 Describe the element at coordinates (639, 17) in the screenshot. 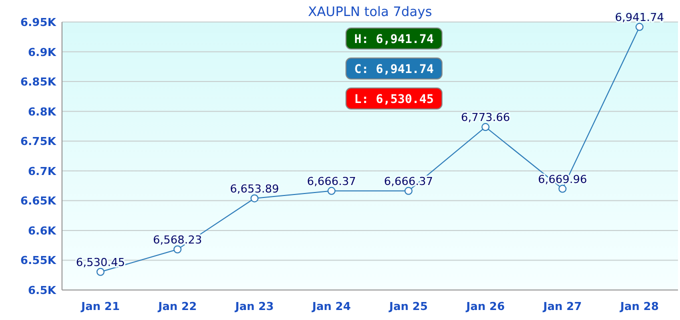

I see `data-label: 6,941.74` at that location.